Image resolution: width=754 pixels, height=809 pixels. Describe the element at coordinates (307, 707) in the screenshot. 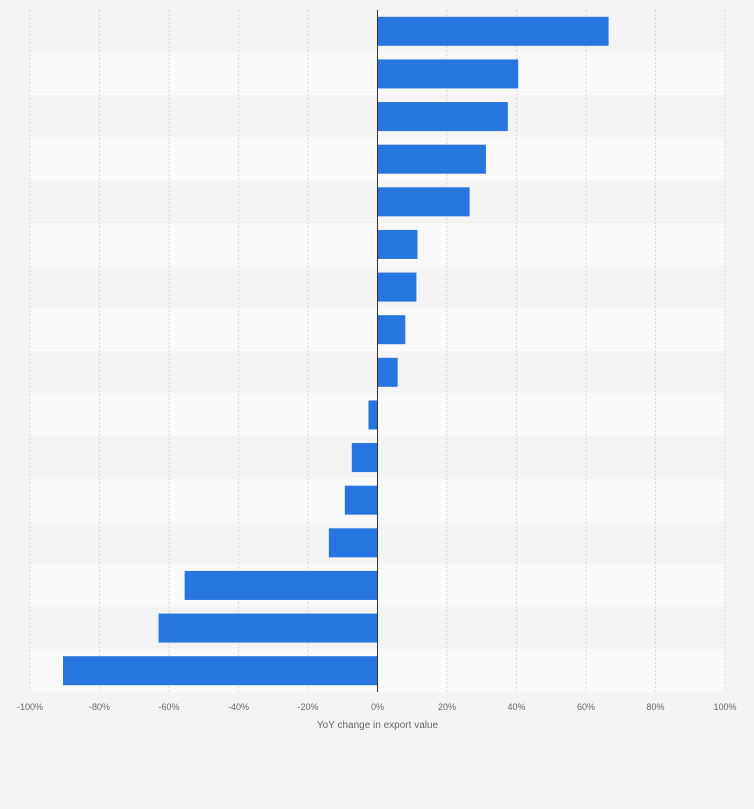

I see `x-tick-label: -20%` at that location.